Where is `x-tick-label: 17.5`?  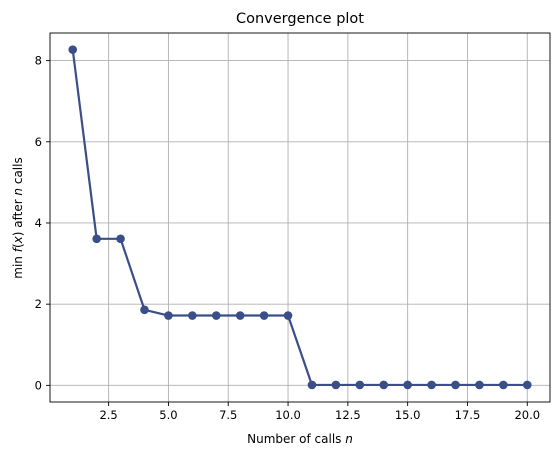
x-tick-label: 17.5 is located at coordinates (468, 415).